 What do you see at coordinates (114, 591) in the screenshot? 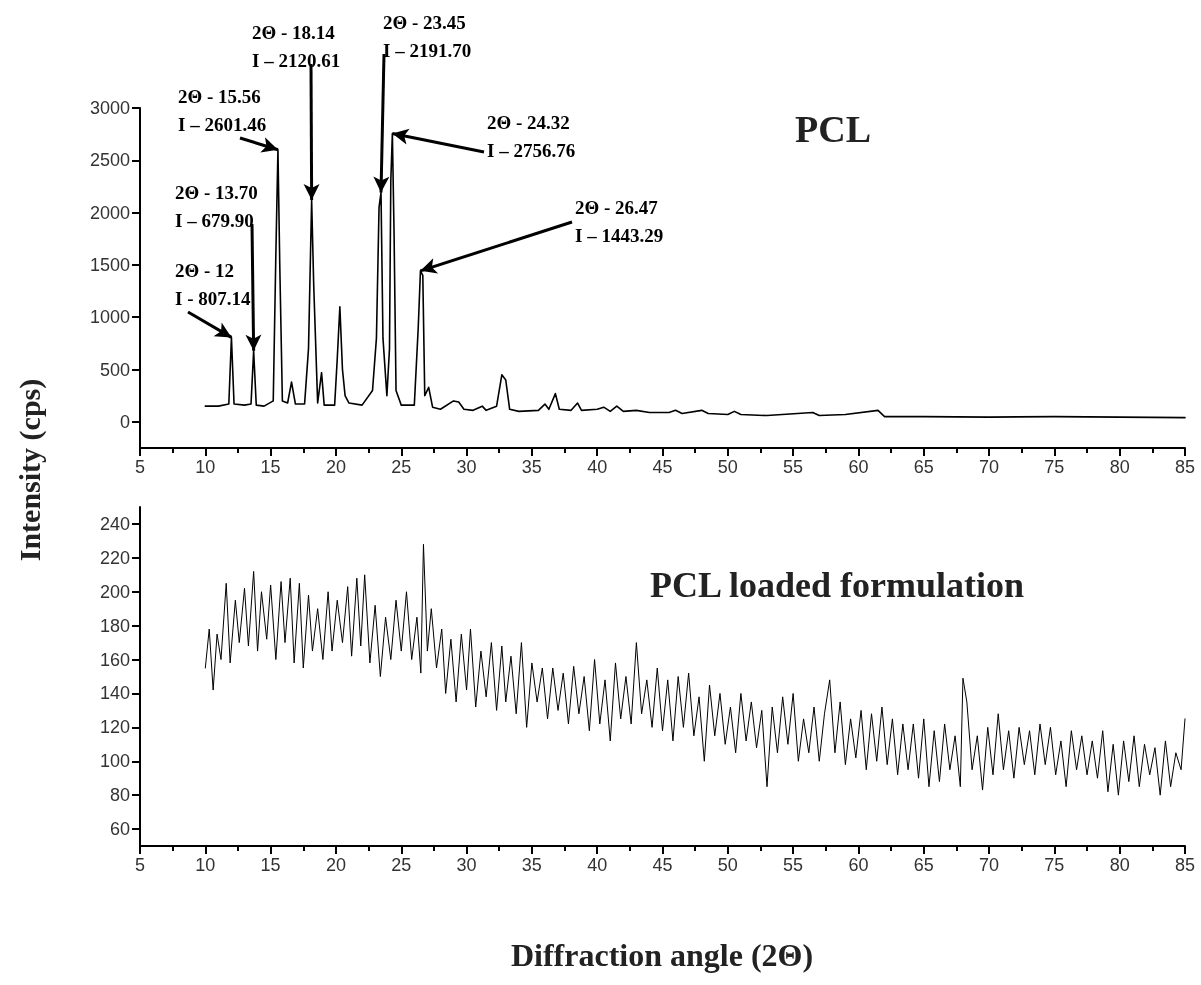
I see `y-tick-label: 200` at bounding box center [114, 591].